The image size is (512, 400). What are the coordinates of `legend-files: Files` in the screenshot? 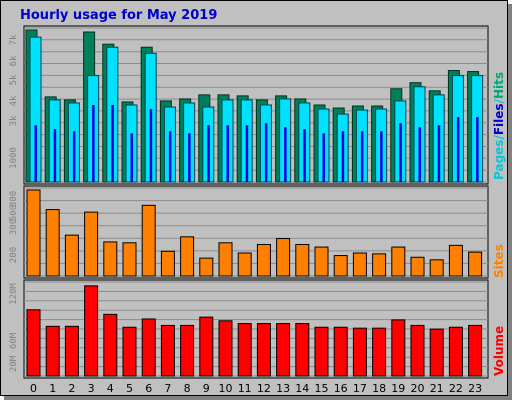 It's located at (499, 119).